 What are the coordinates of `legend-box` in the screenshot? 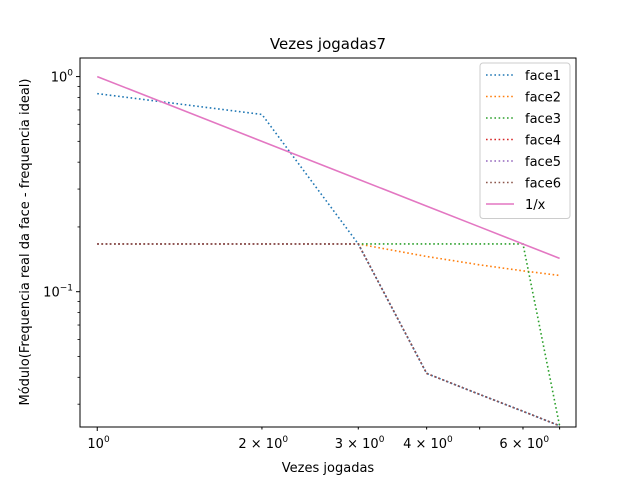 It's located at (525, 140).